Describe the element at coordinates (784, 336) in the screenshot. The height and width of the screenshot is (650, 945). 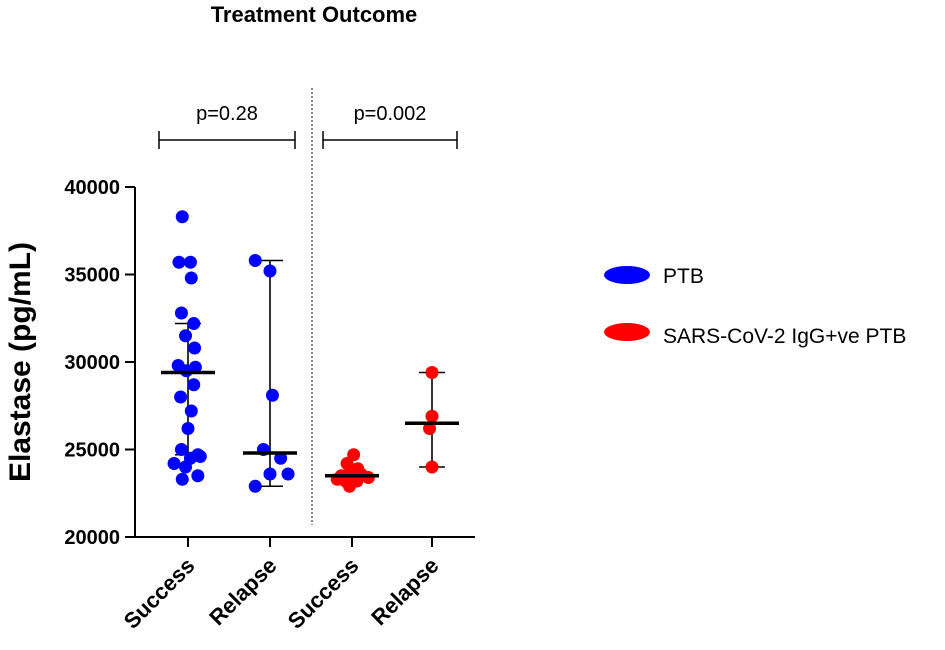
I see `legend-label-sars: SARS-CoV-2 IgG+ve PTB` at that location.